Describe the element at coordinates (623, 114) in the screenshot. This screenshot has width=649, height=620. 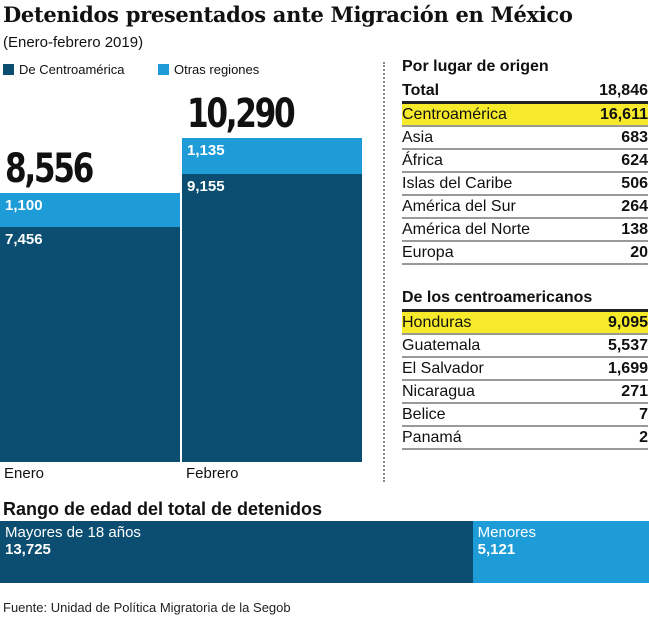
I see `row-value: 16,611` at that location.